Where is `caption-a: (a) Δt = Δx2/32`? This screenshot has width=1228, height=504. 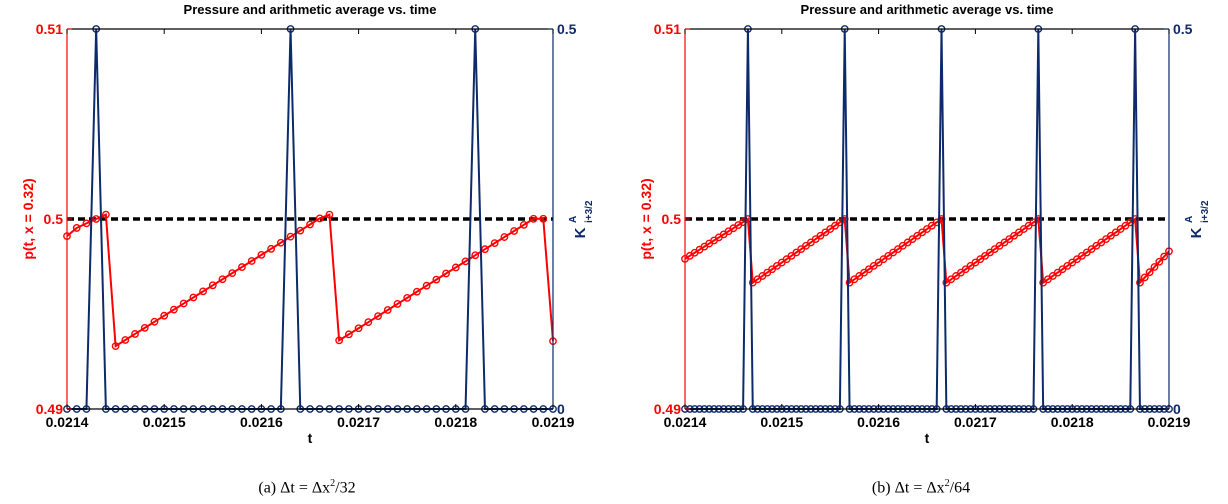
caption-a: (a) Δt = Δx2/32 is located at coordinates (307, 487).